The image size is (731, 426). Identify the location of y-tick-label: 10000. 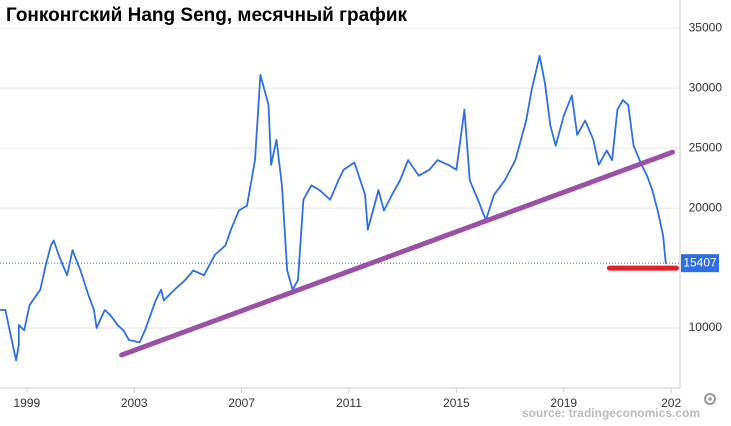
(706, 327).